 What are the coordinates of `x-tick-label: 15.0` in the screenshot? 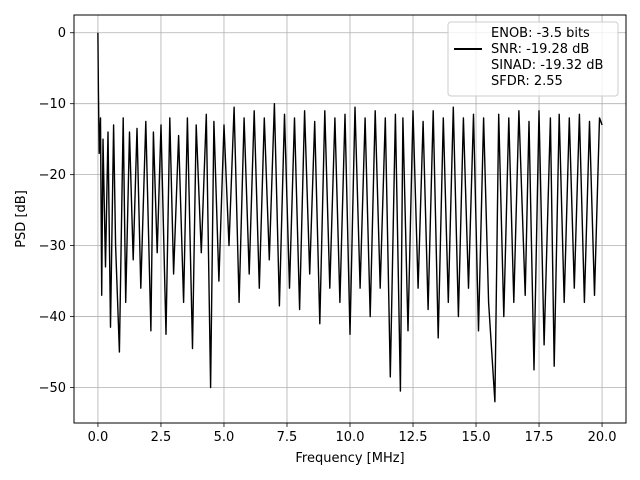 It's located at (476, 437).